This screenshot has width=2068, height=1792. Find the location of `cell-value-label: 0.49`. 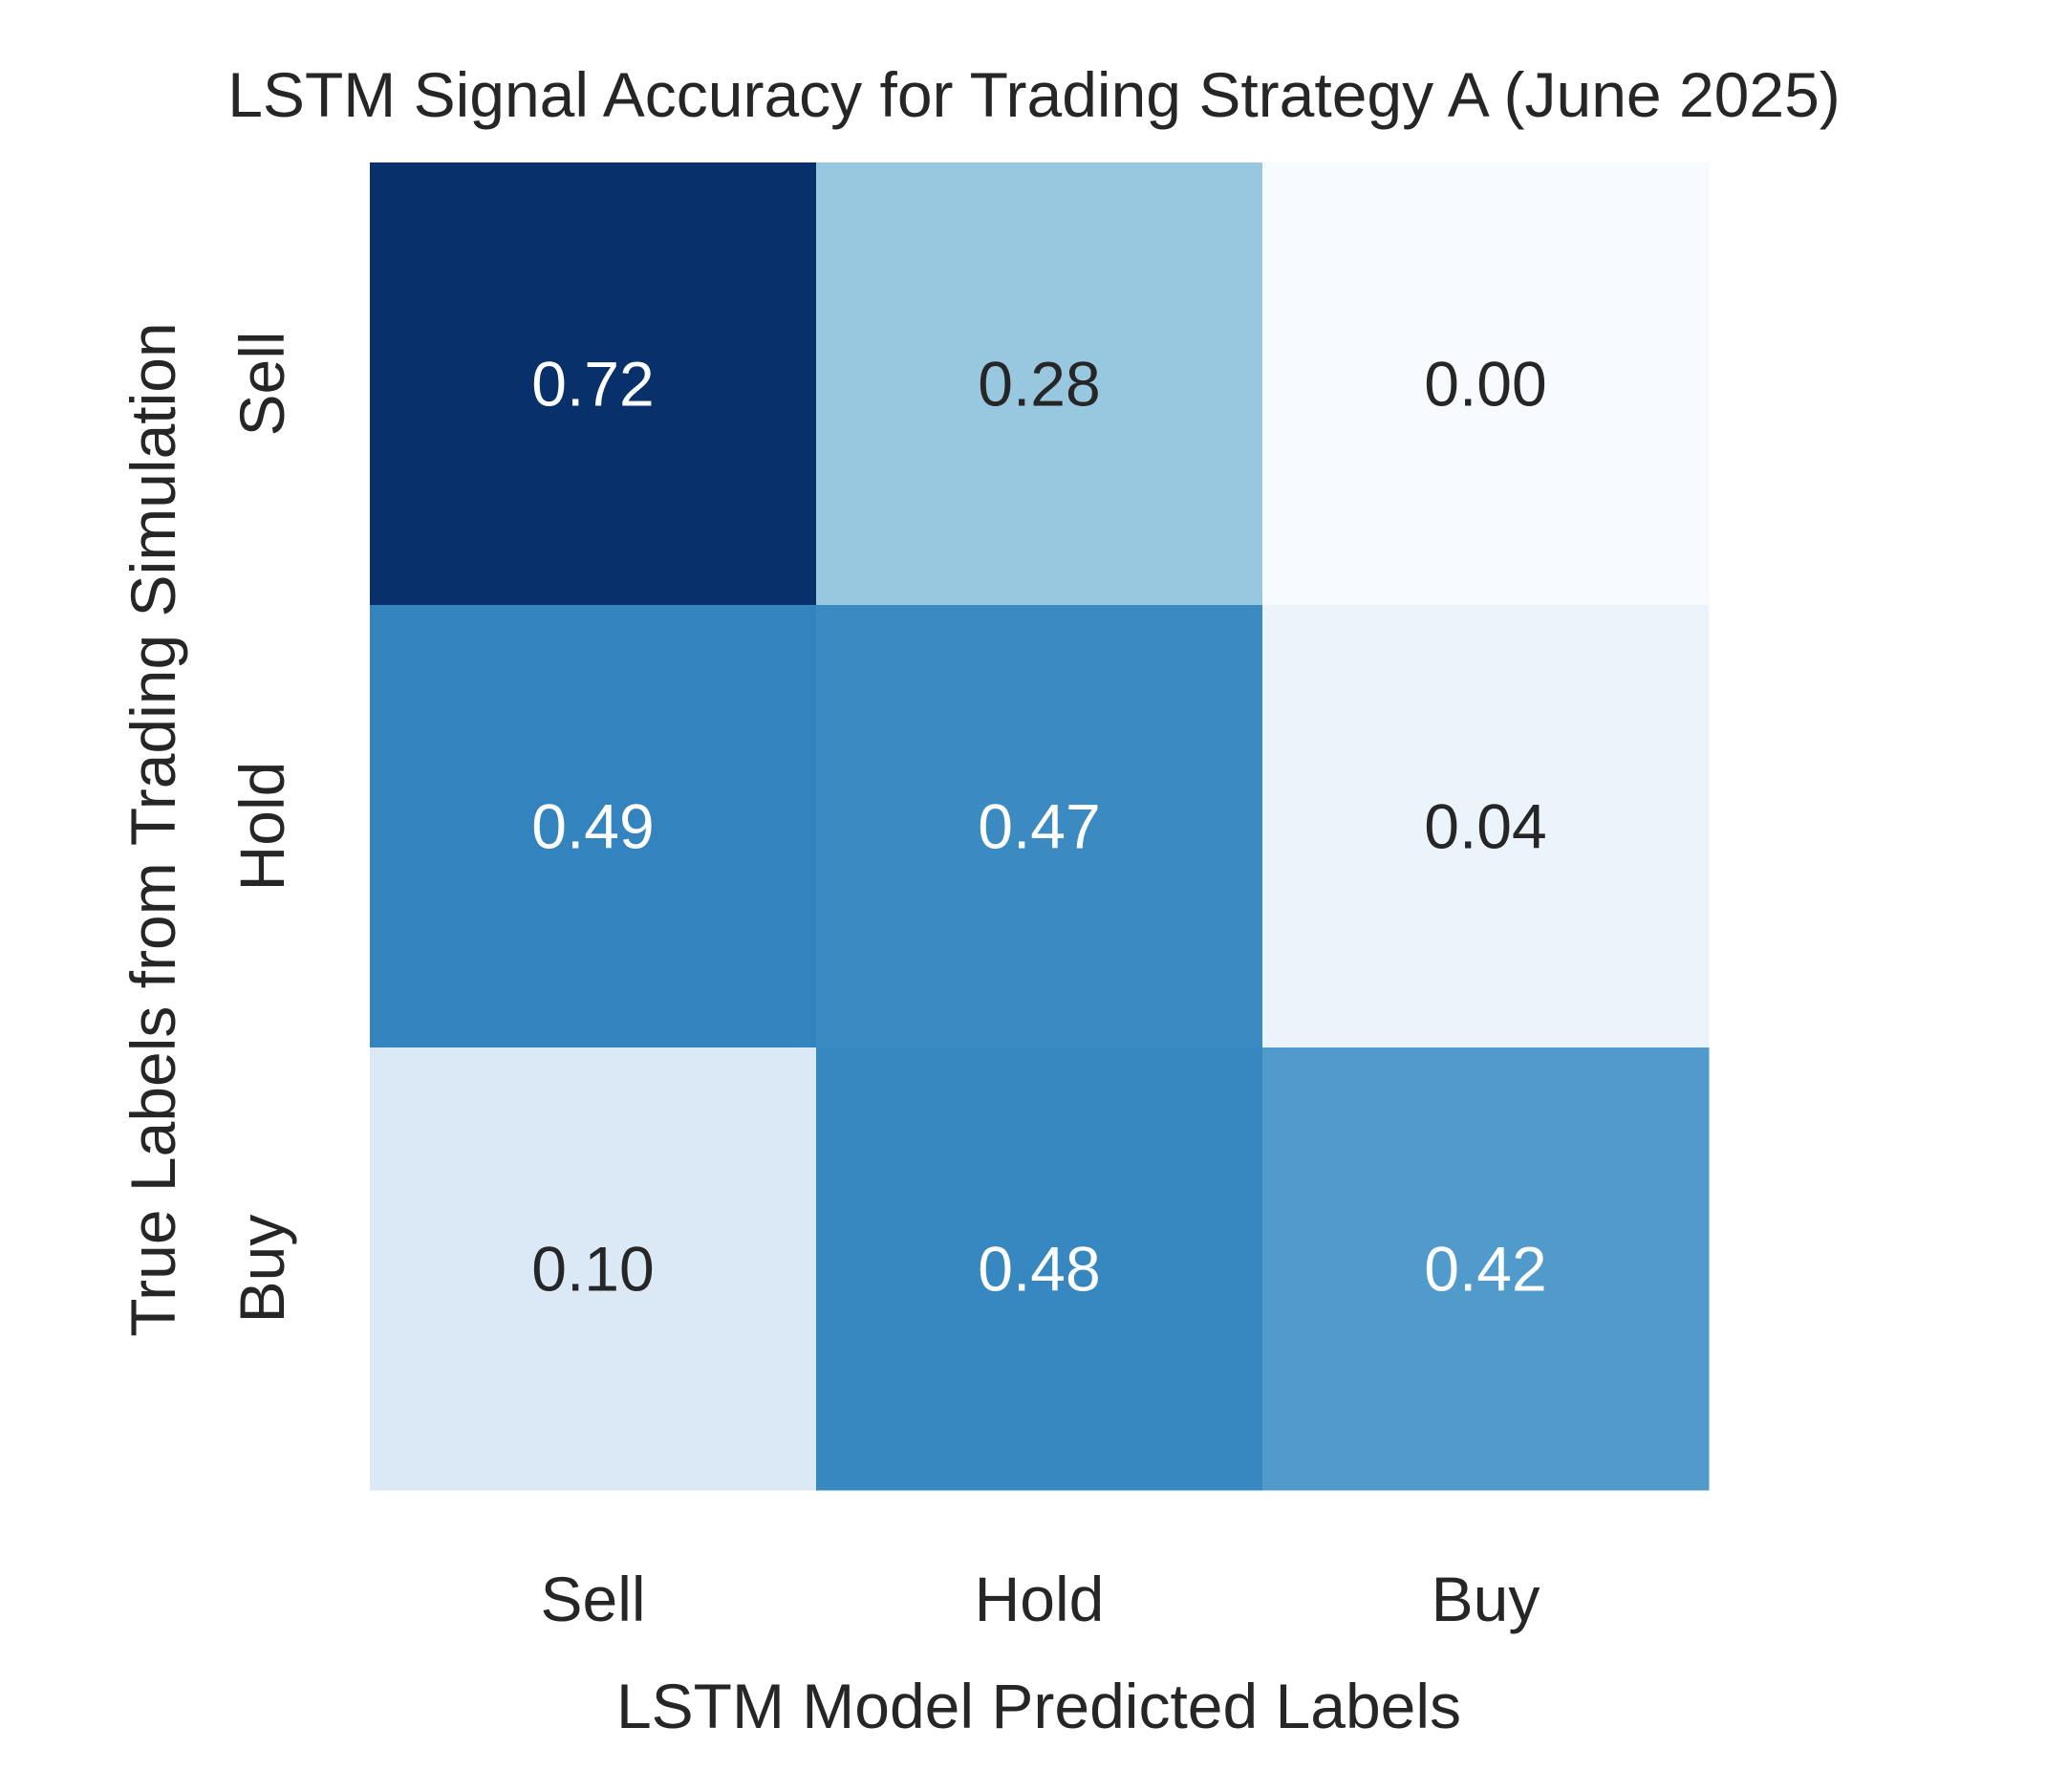

cell-value-label: 0.49 is located at coordinates (592, 826).